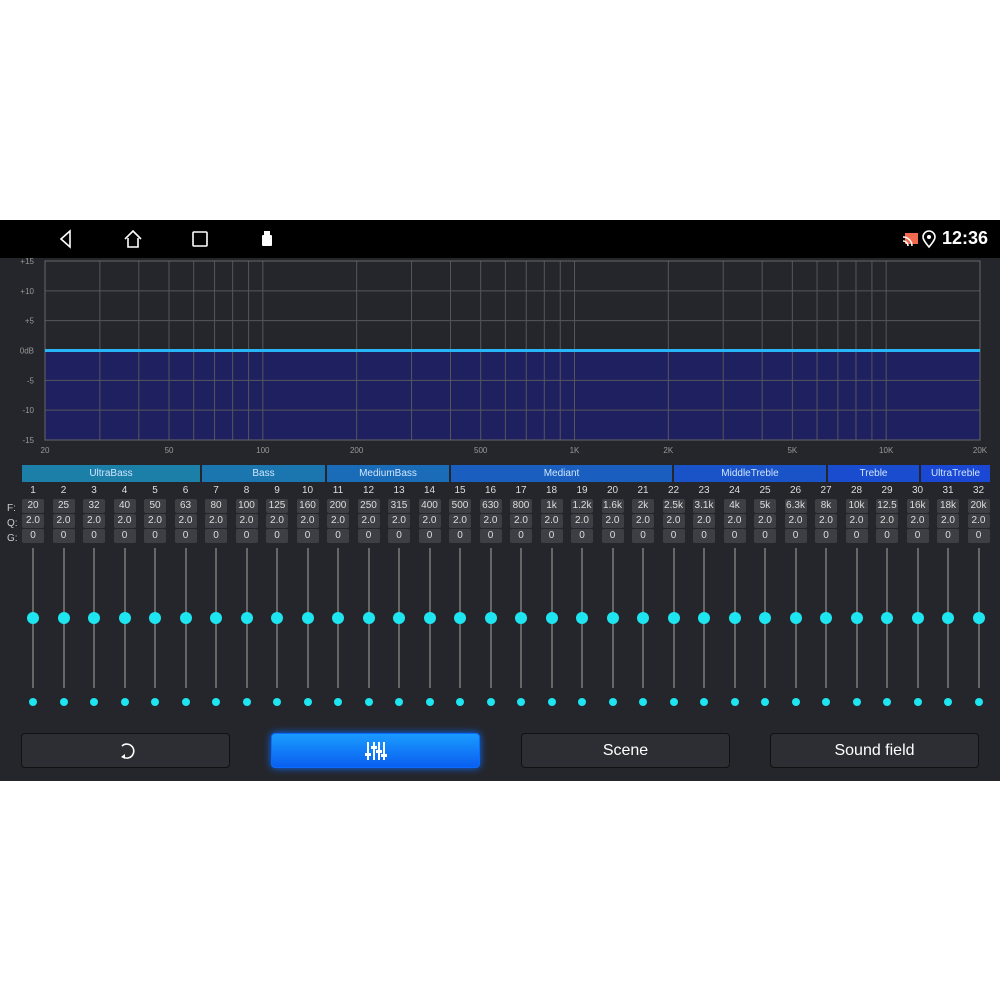 The width and height of the screenshot is (1000, 1000). What do you see at coordinates (826, 506) in the screenshot?
I see `freq-field: 8k` at bounding box center [826, 506].